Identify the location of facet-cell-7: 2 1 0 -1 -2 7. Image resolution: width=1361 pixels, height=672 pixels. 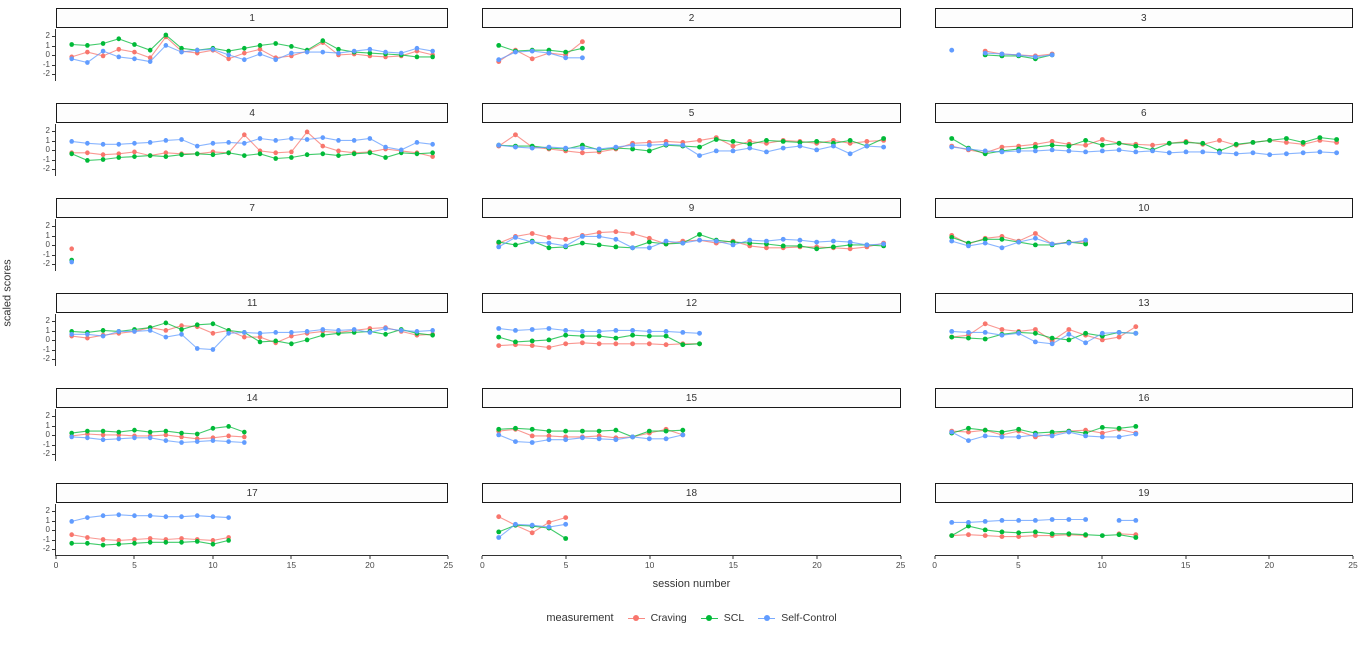
(239, 234).